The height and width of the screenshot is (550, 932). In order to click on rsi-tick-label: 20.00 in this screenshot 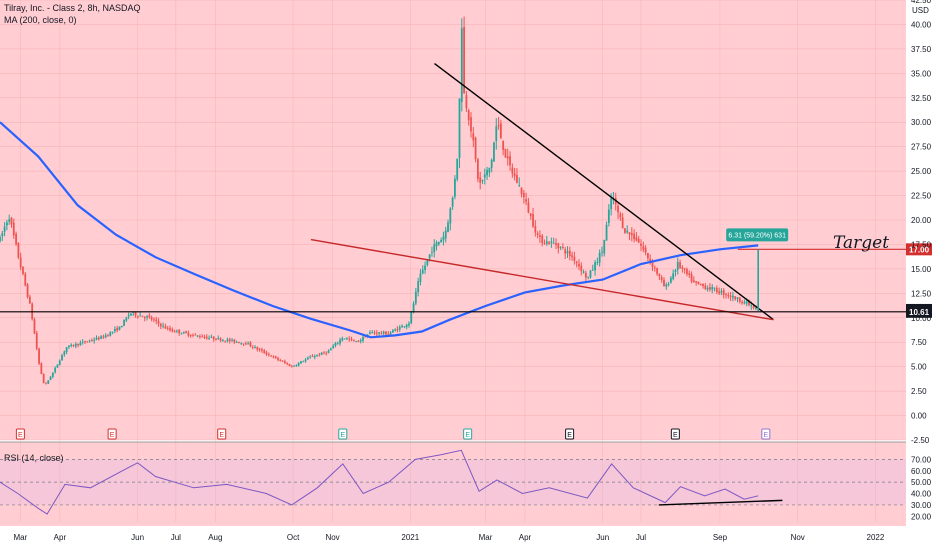, I will do `click(921, 516)`.